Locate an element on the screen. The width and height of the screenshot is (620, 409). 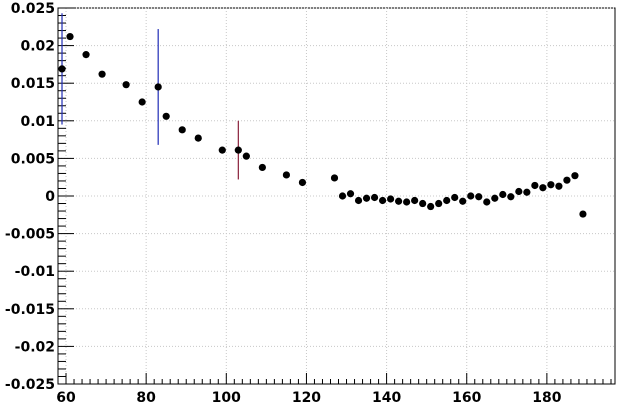
y-tick-label: -0.015 is located at coordinates (30, 310).